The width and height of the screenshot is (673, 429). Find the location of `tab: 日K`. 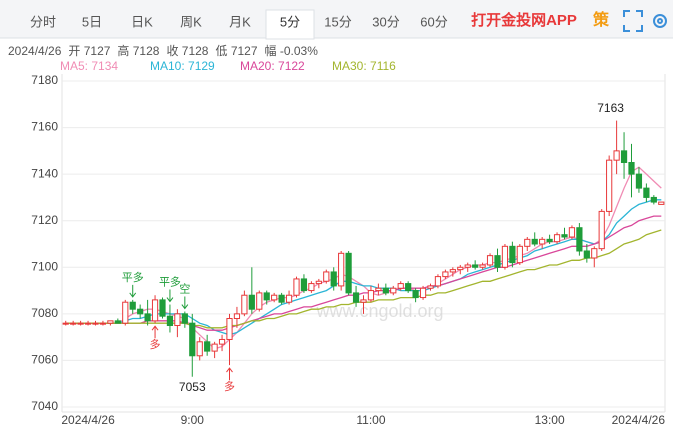

tab: 日K is located at coordinates (142, 21).